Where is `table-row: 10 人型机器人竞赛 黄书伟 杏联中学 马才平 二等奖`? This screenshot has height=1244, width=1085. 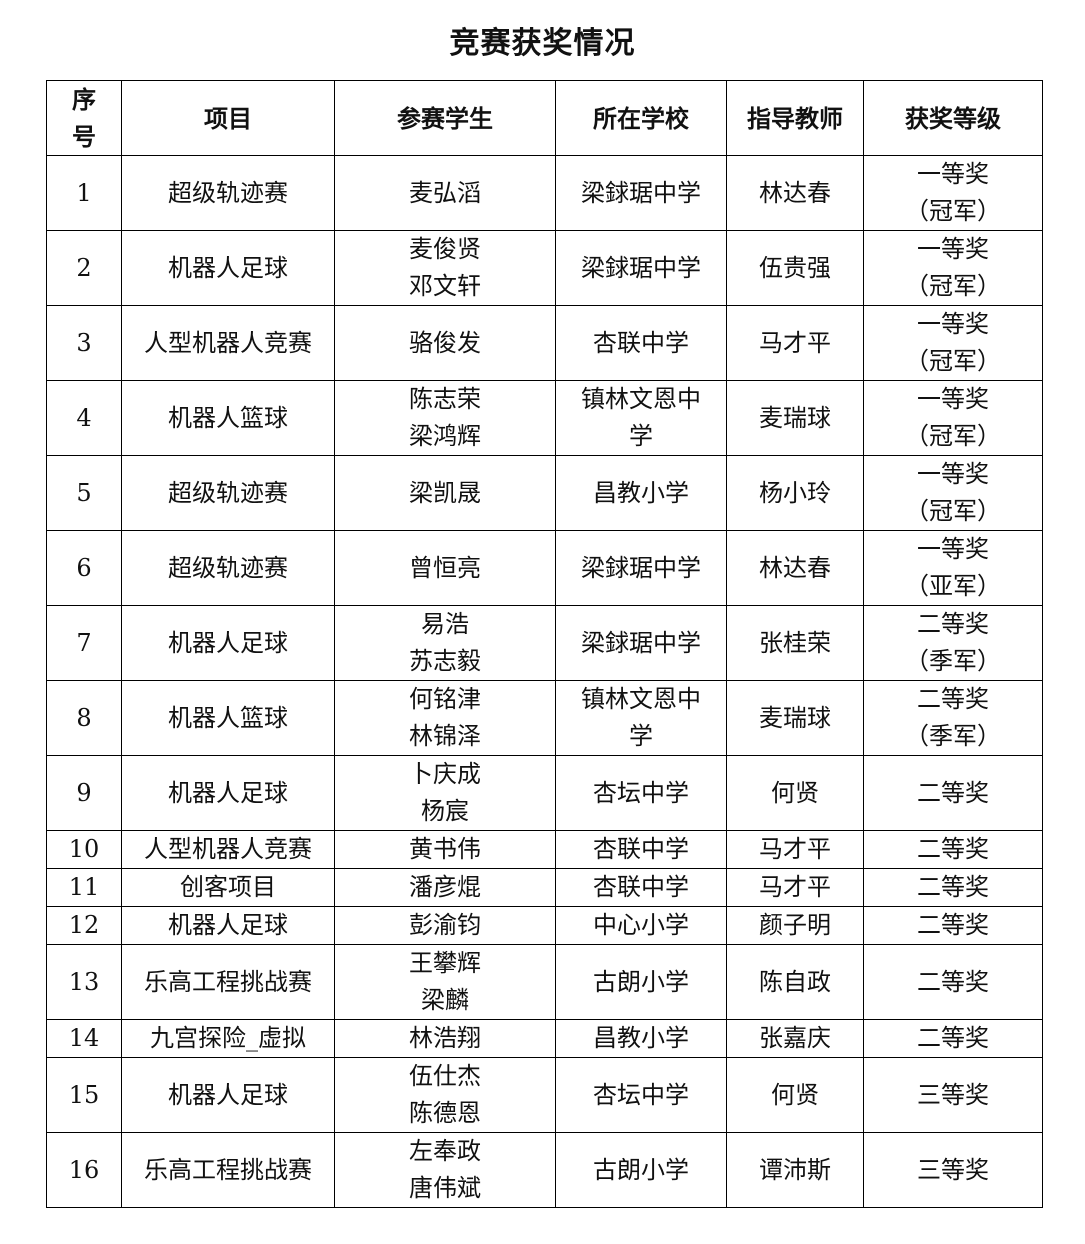 table-row: 10 人型机器人竞赛 黄书伟 杏联中学 马才平 二等奖 is located at coordinates (544, 849).